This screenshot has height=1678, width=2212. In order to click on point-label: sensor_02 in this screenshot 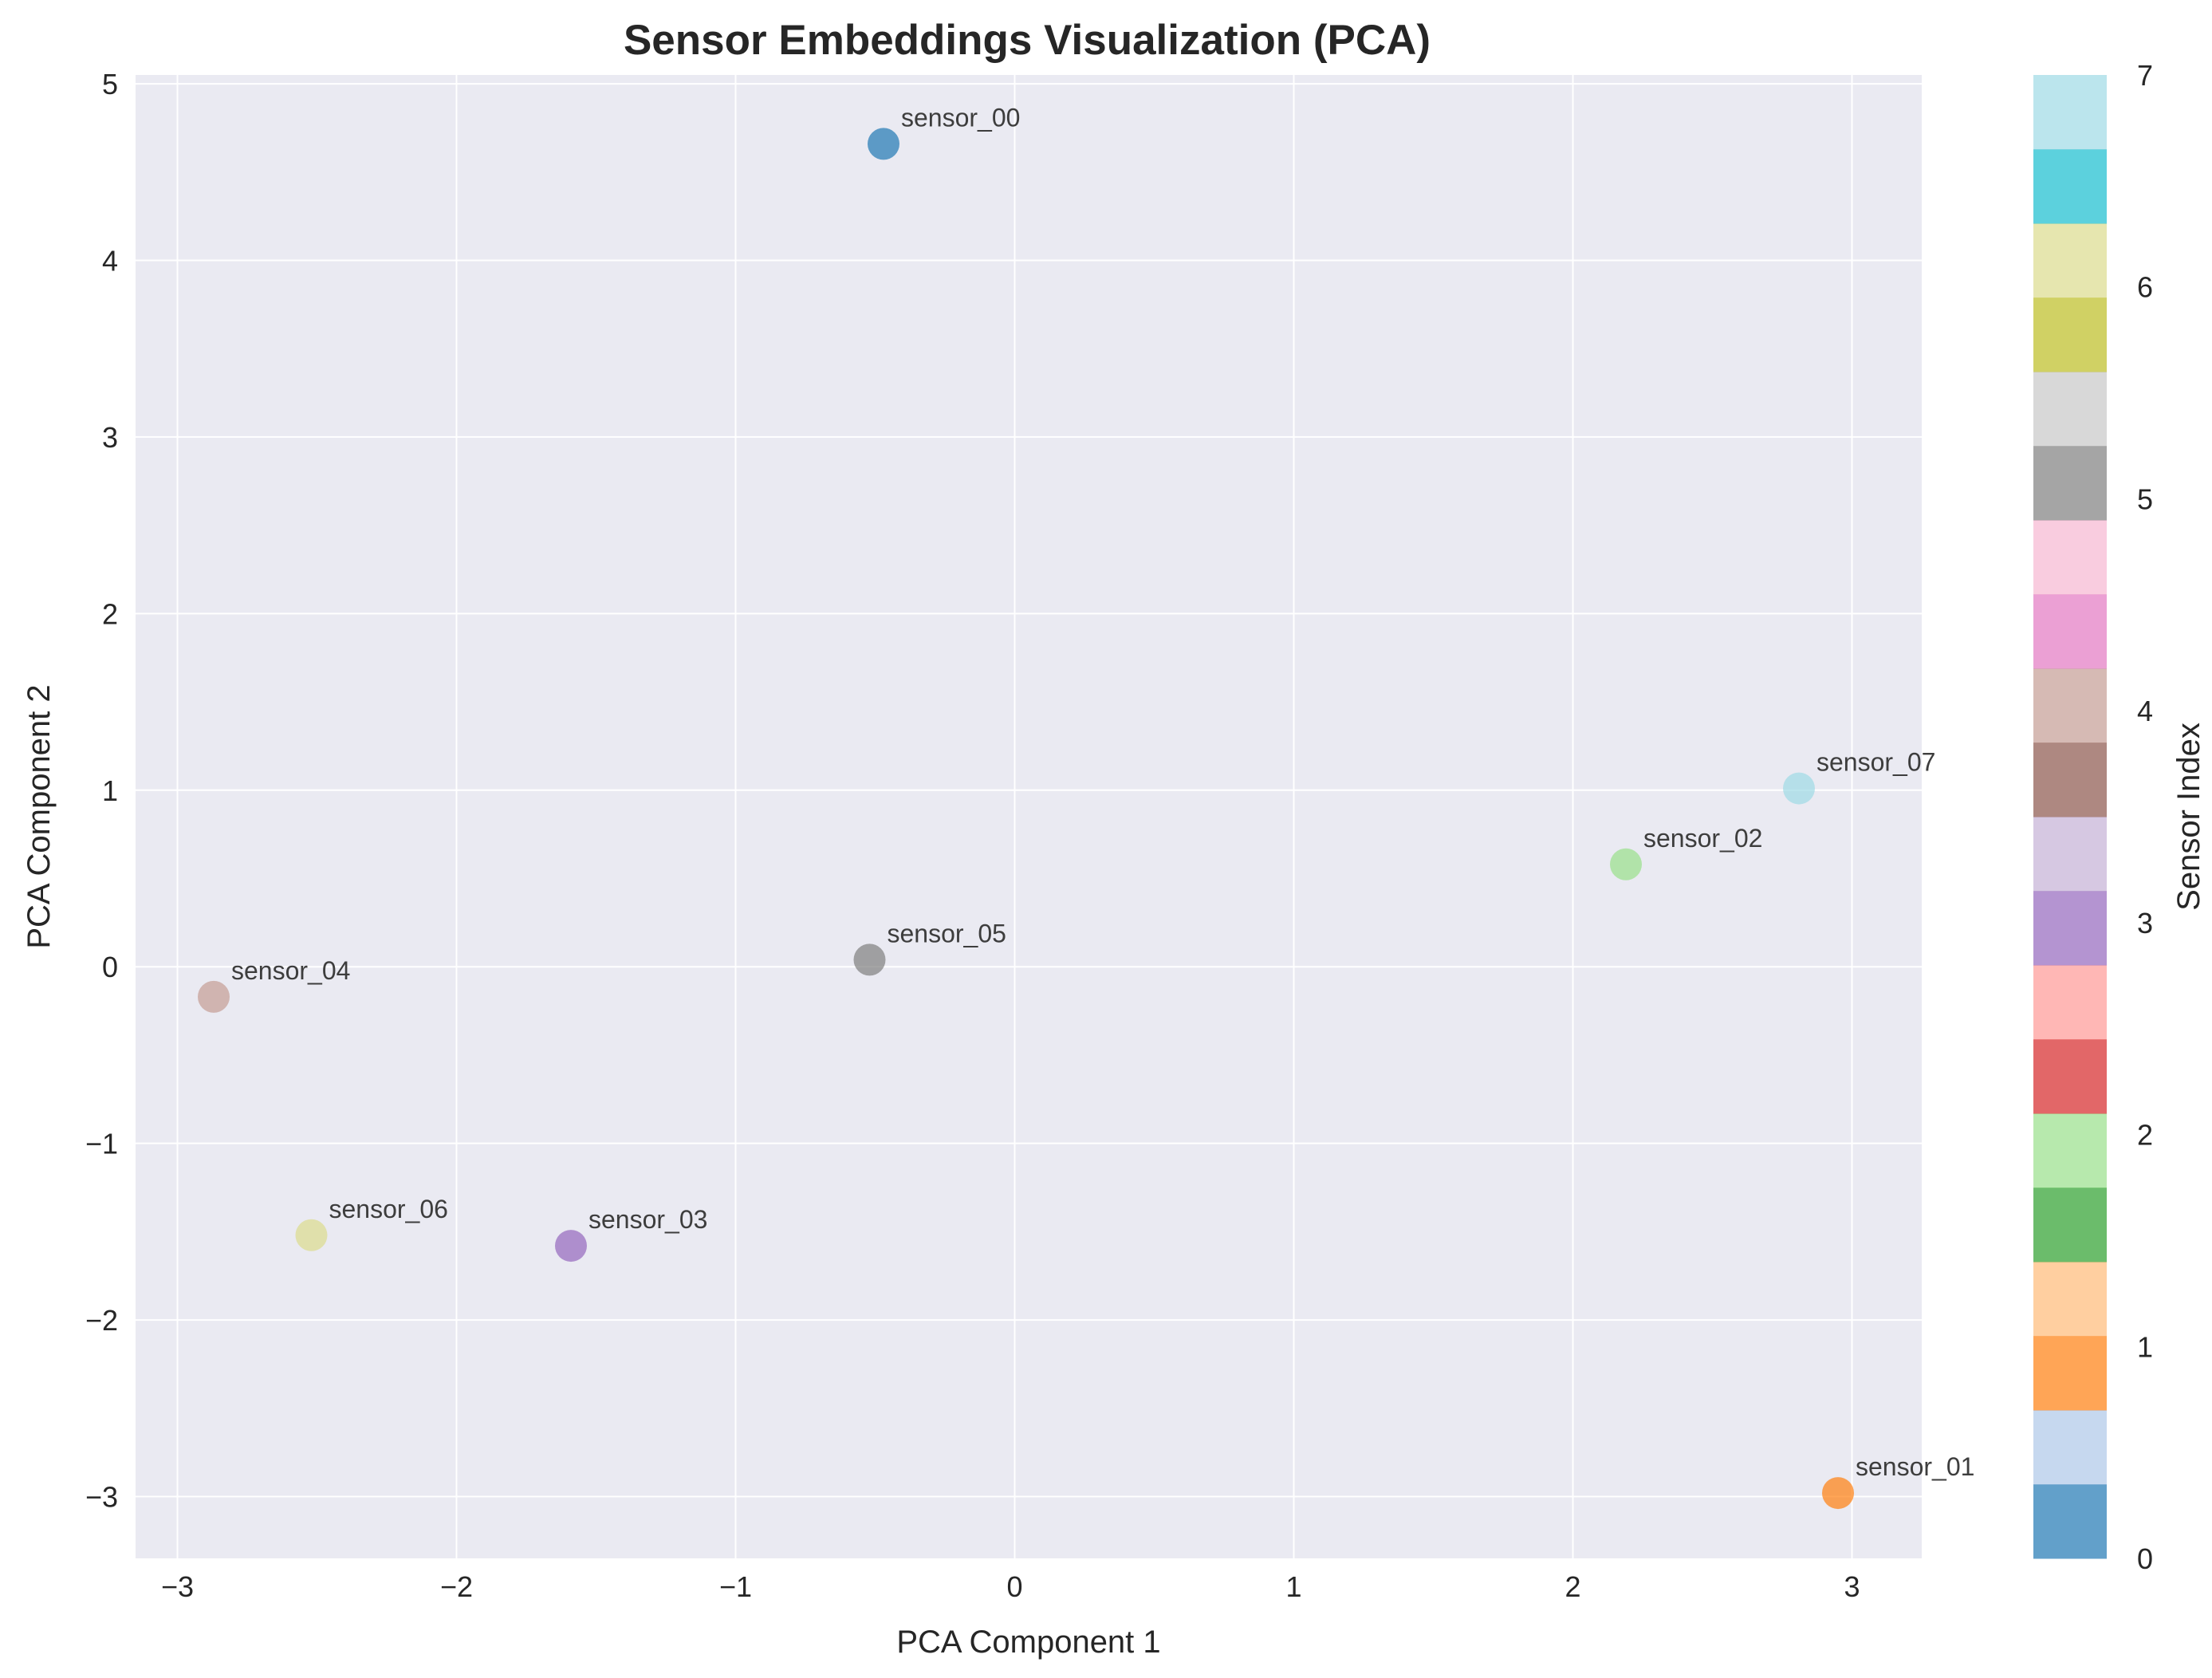, I will do `click(1702, 838)`.